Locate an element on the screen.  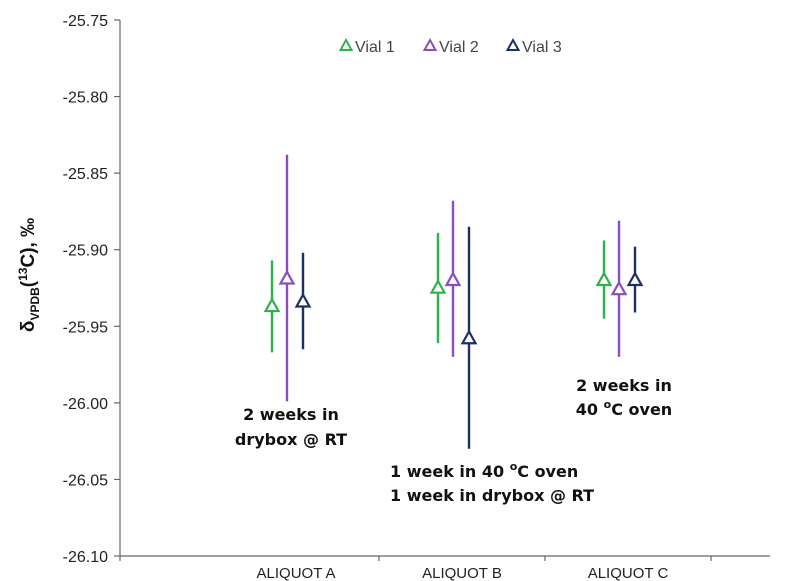
x-category-label: ALIQUOT C is located at coordinates (628, 573).